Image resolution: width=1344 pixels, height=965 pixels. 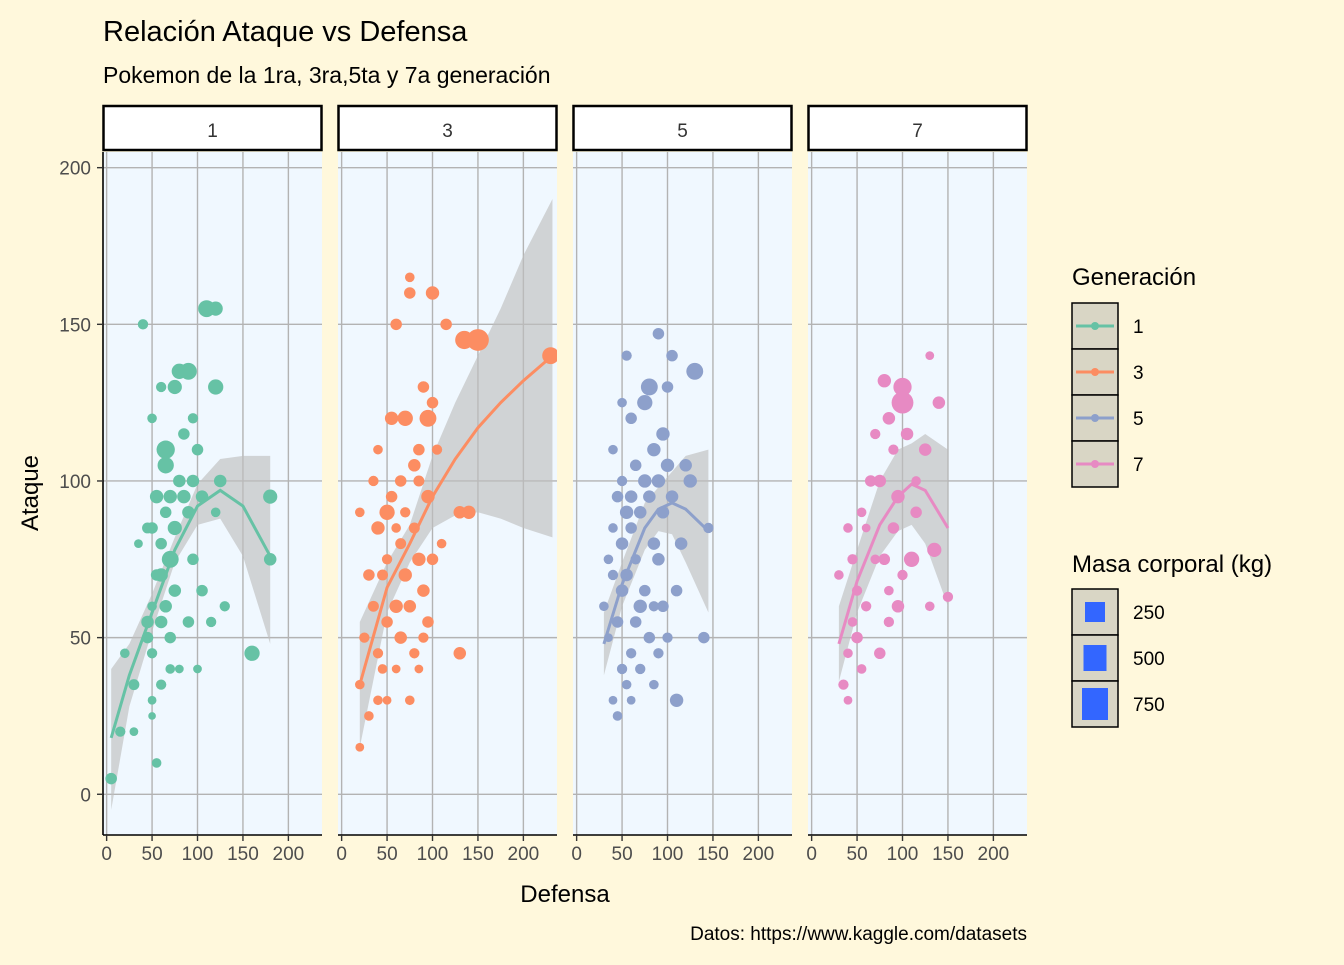 What do you see at coordinates (948, 854) in the screenshot?
I see `x-tick-label: 150` at bounding box center [948, 854].